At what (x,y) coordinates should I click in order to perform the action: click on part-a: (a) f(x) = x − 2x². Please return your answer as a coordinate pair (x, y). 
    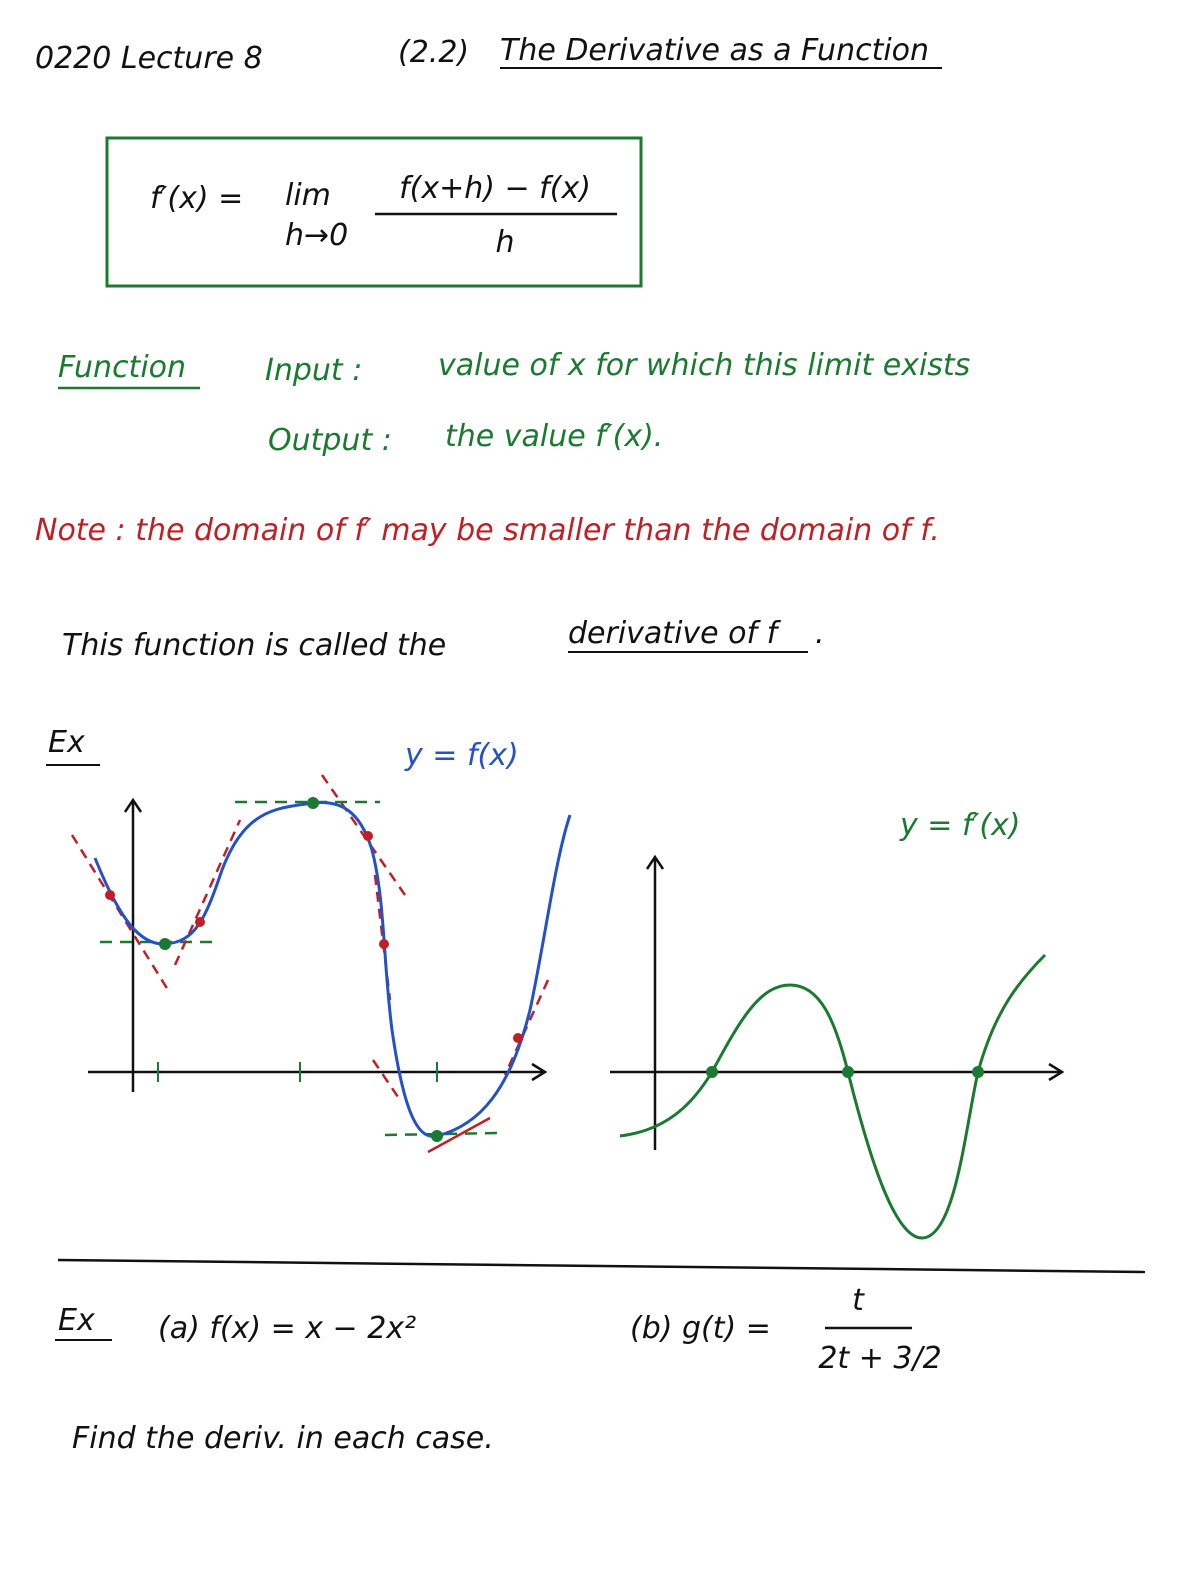
    Looking at the image, I should click on (287, 1328).